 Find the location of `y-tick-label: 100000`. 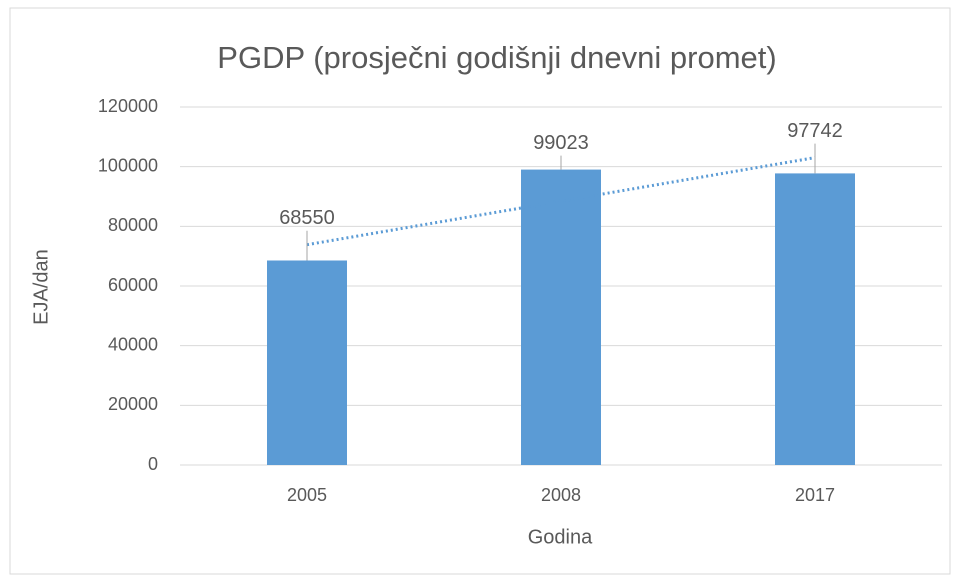

y-tick-label: 100000 is located at coordinates (128, 165).